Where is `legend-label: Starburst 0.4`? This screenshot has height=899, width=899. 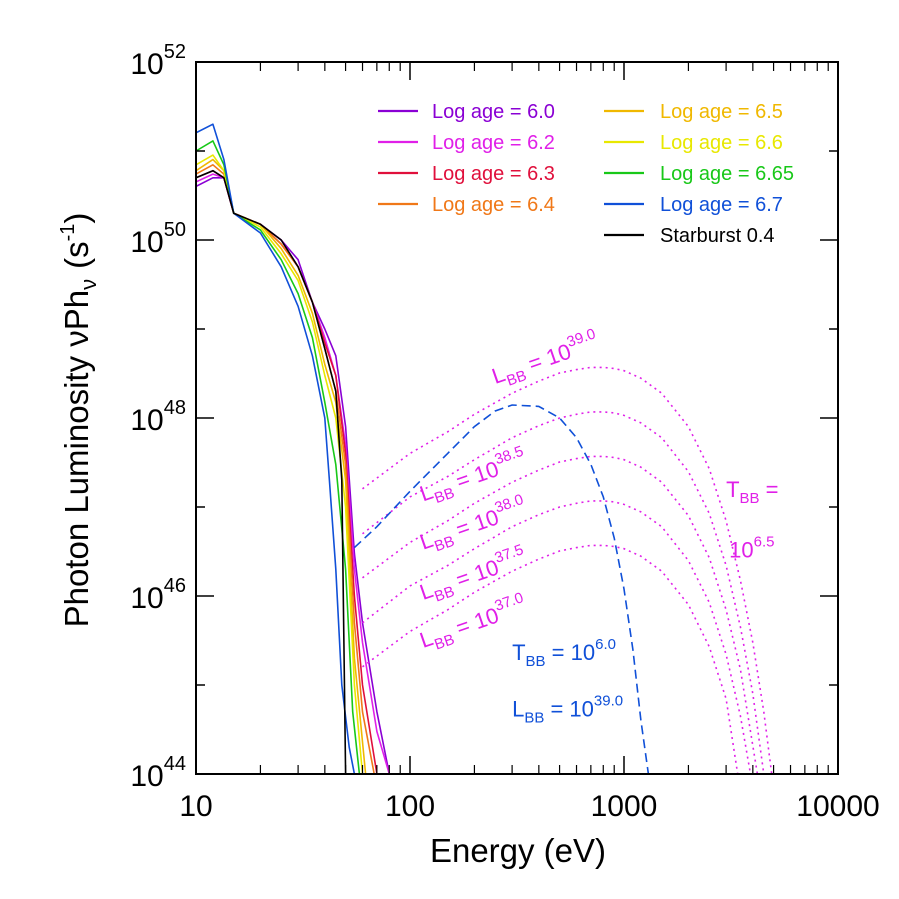 legend-label: Starburst 0.4 is located at coordinates (717, 236).